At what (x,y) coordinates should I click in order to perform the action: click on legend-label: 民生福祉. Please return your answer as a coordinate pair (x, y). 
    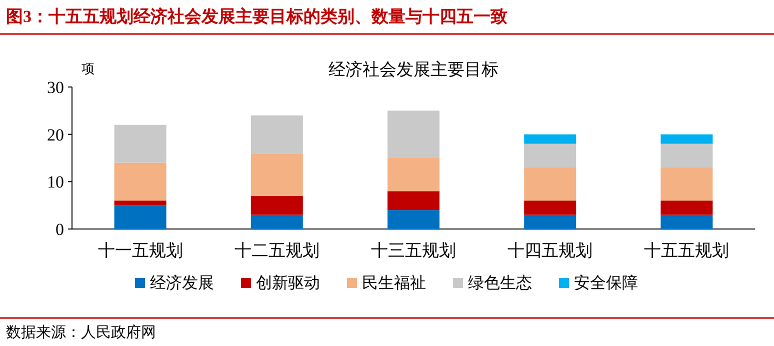
    Looking at the image, I should click on (394, 283).